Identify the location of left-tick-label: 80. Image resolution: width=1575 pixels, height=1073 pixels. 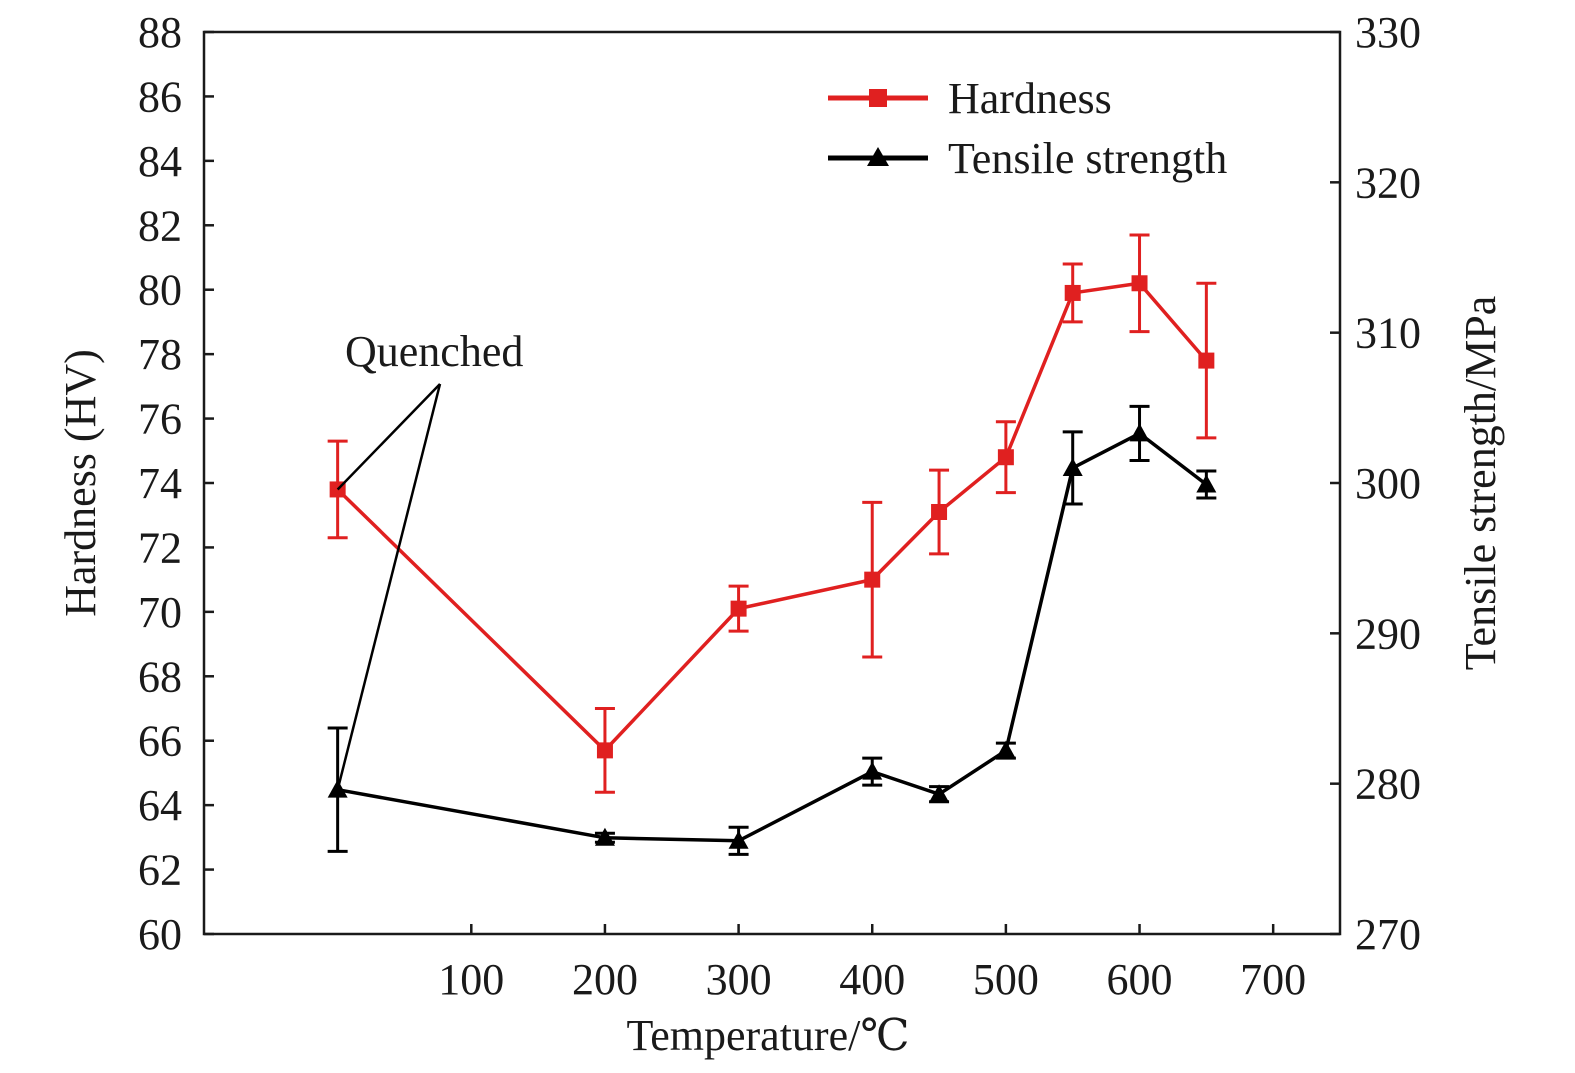
(160, 290).